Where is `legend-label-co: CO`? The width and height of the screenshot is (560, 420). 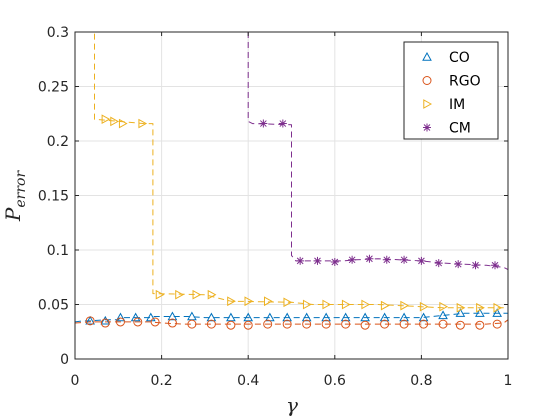 legend-label-co: CO is located at coordinates (459, 58).